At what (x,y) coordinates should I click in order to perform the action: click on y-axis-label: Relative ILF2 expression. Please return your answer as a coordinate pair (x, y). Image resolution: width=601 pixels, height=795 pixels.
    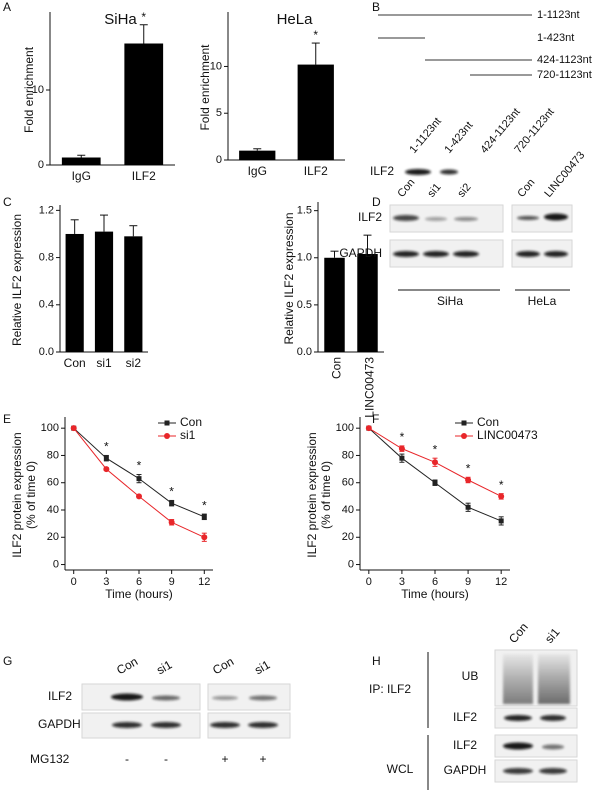
    Looking at the image, I should click on (289, 278).